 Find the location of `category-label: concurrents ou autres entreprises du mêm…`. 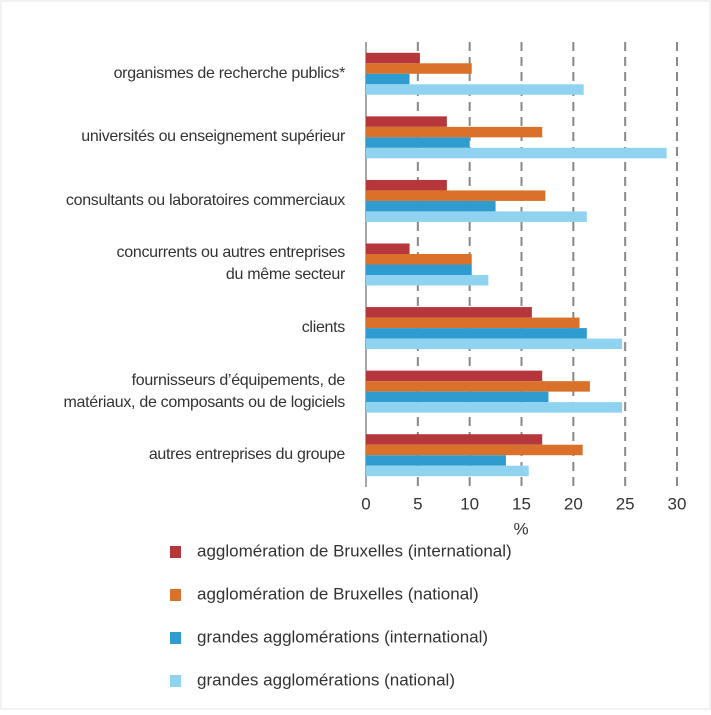

category-label: concurrents ou autres entreprises du mêm… is located at coordinates (230, 264).